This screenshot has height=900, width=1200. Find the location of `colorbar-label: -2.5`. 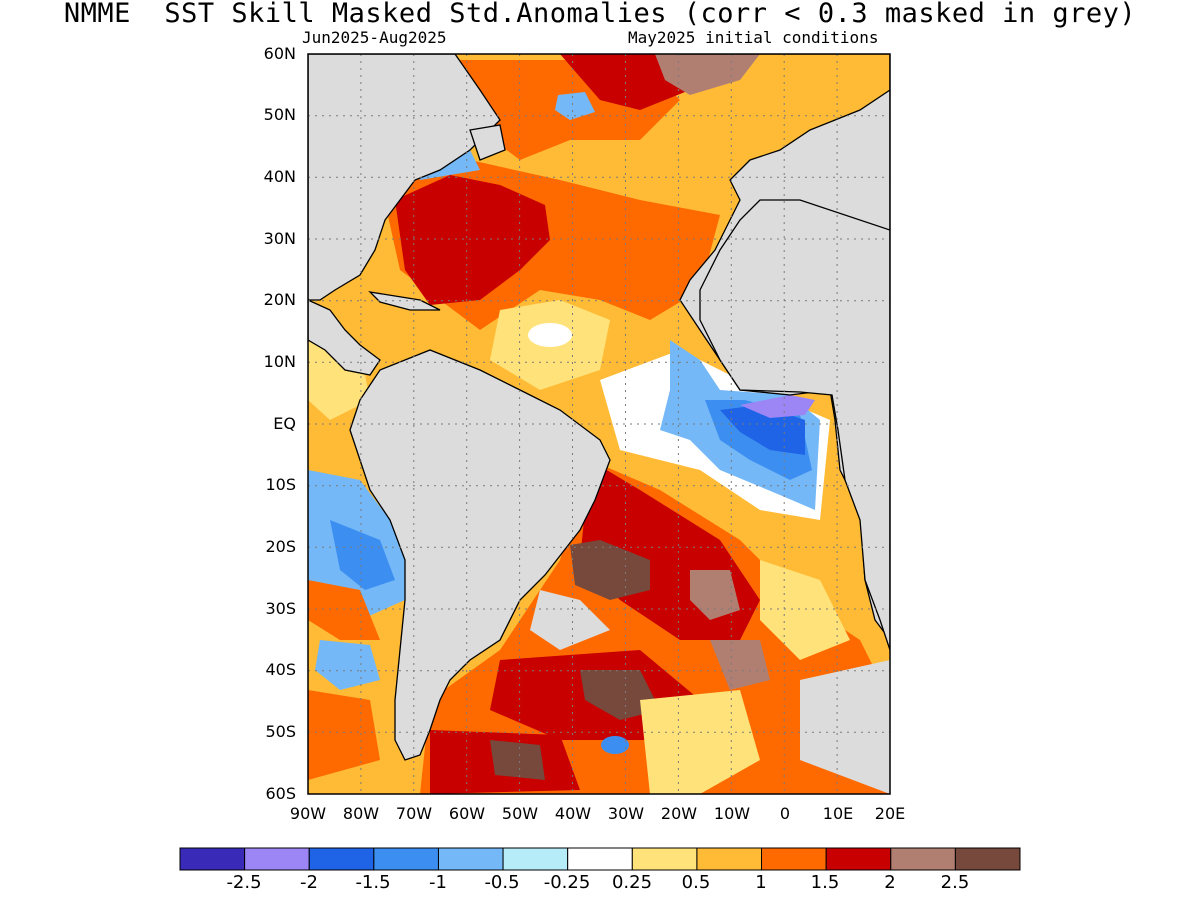

colorbar-label: -2.5 is located at coordinates (244, 882).